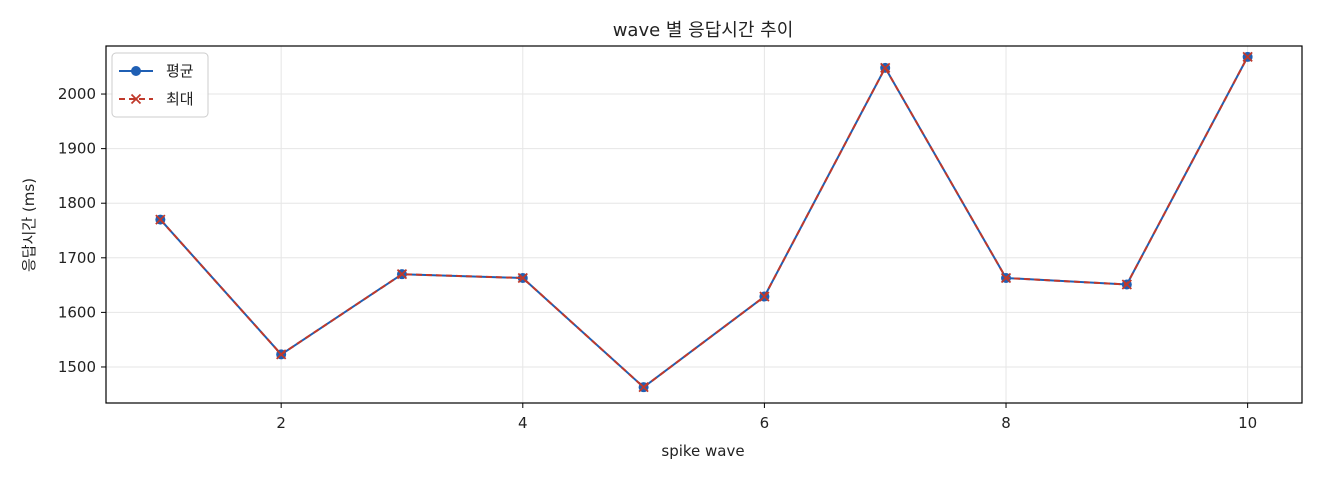  Describe the element at coordinates (136, 71) in the screenshot. I see `legend-marker-circle` at that location.